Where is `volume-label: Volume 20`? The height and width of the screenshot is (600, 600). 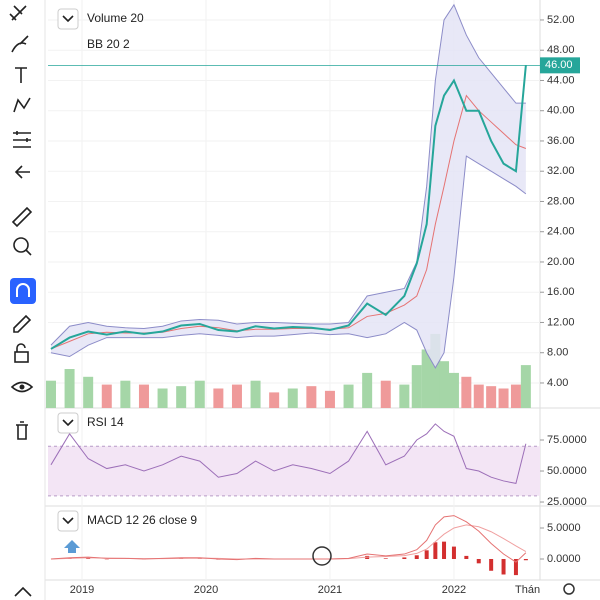 volume-label: Volume 20 is located at coordinates (115, 18).